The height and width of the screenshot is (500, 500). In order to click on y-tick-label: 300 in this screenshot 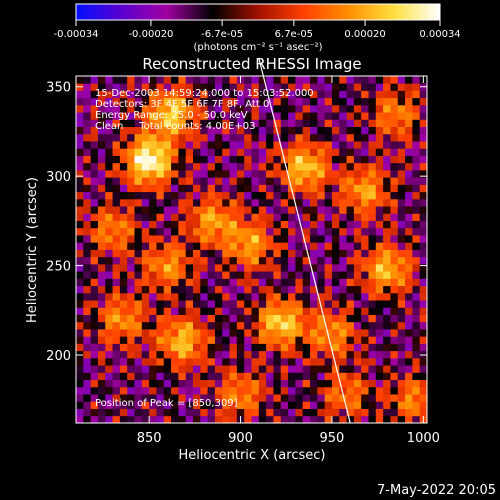, I will do `click(58, 177)`.